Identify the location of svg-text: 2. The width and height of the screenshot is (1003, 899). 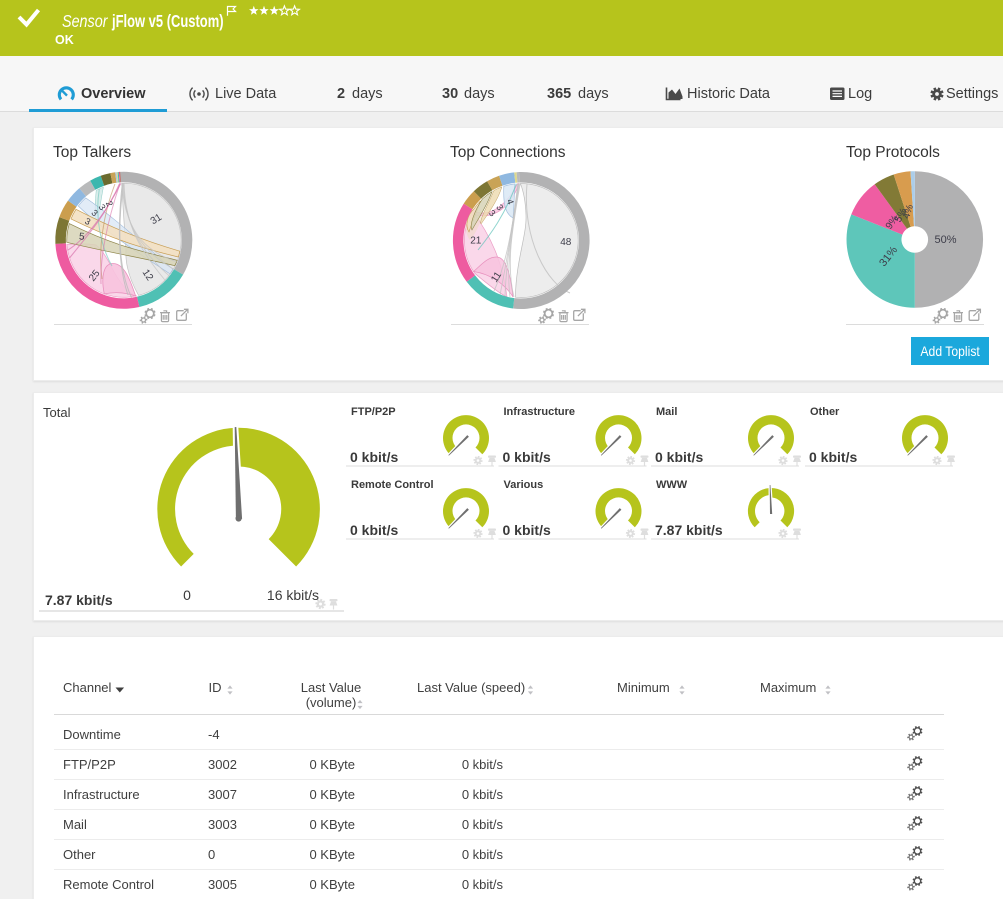
(109, 203).